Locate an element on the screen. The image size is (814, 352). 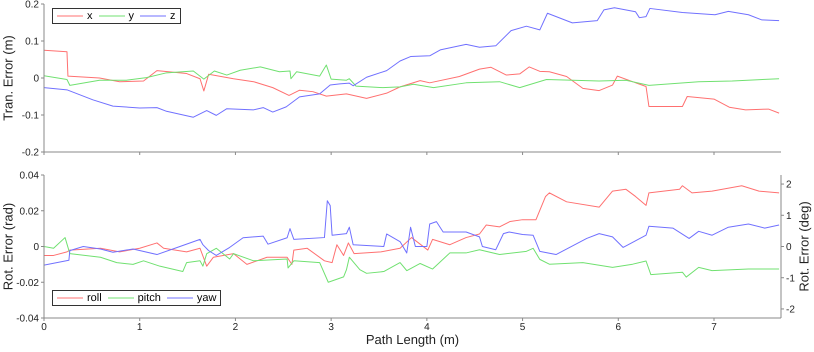
y-tick-label: 0.1 is located at coordinates (32, 42).